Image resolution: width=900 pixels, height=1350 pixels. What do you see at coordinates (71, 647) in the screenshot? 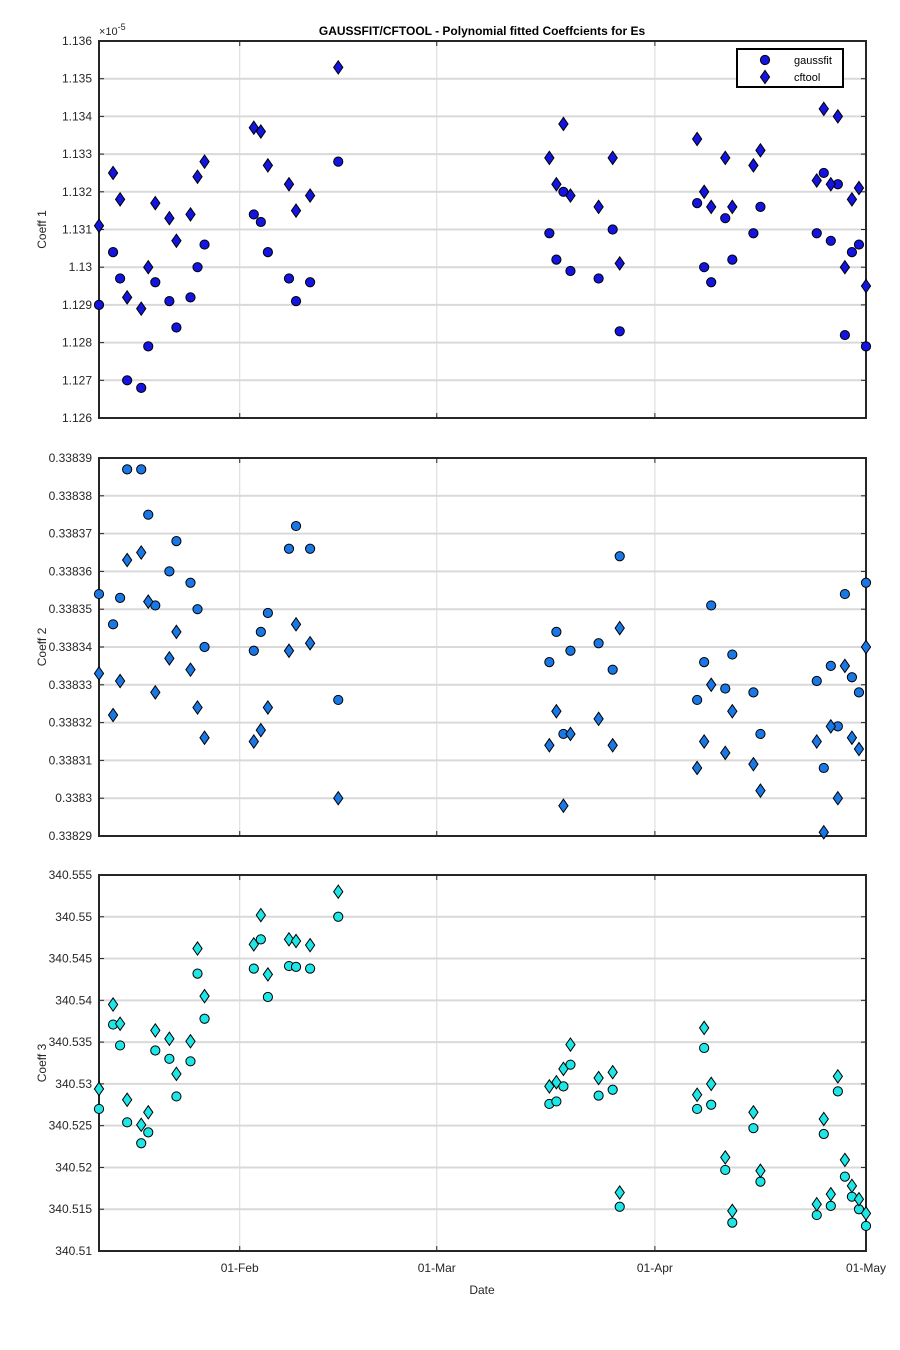
I see `y-tick-label: 0.33834` at bounding box center [71, 647].